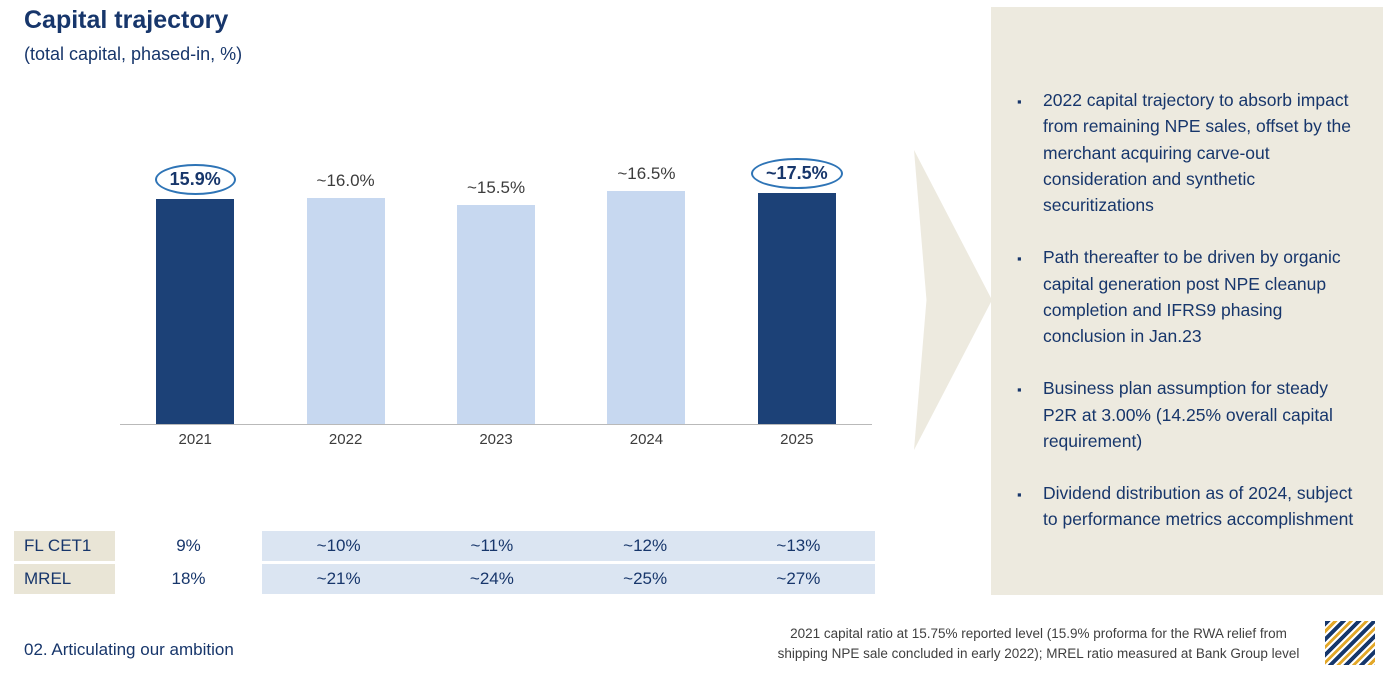 The width and height of the screenshot is (1383, 674). What do you see at coordinates (645, 578) in the screenshot?
I see `cell-2024: ~25%` at bounding box center [645, 578].